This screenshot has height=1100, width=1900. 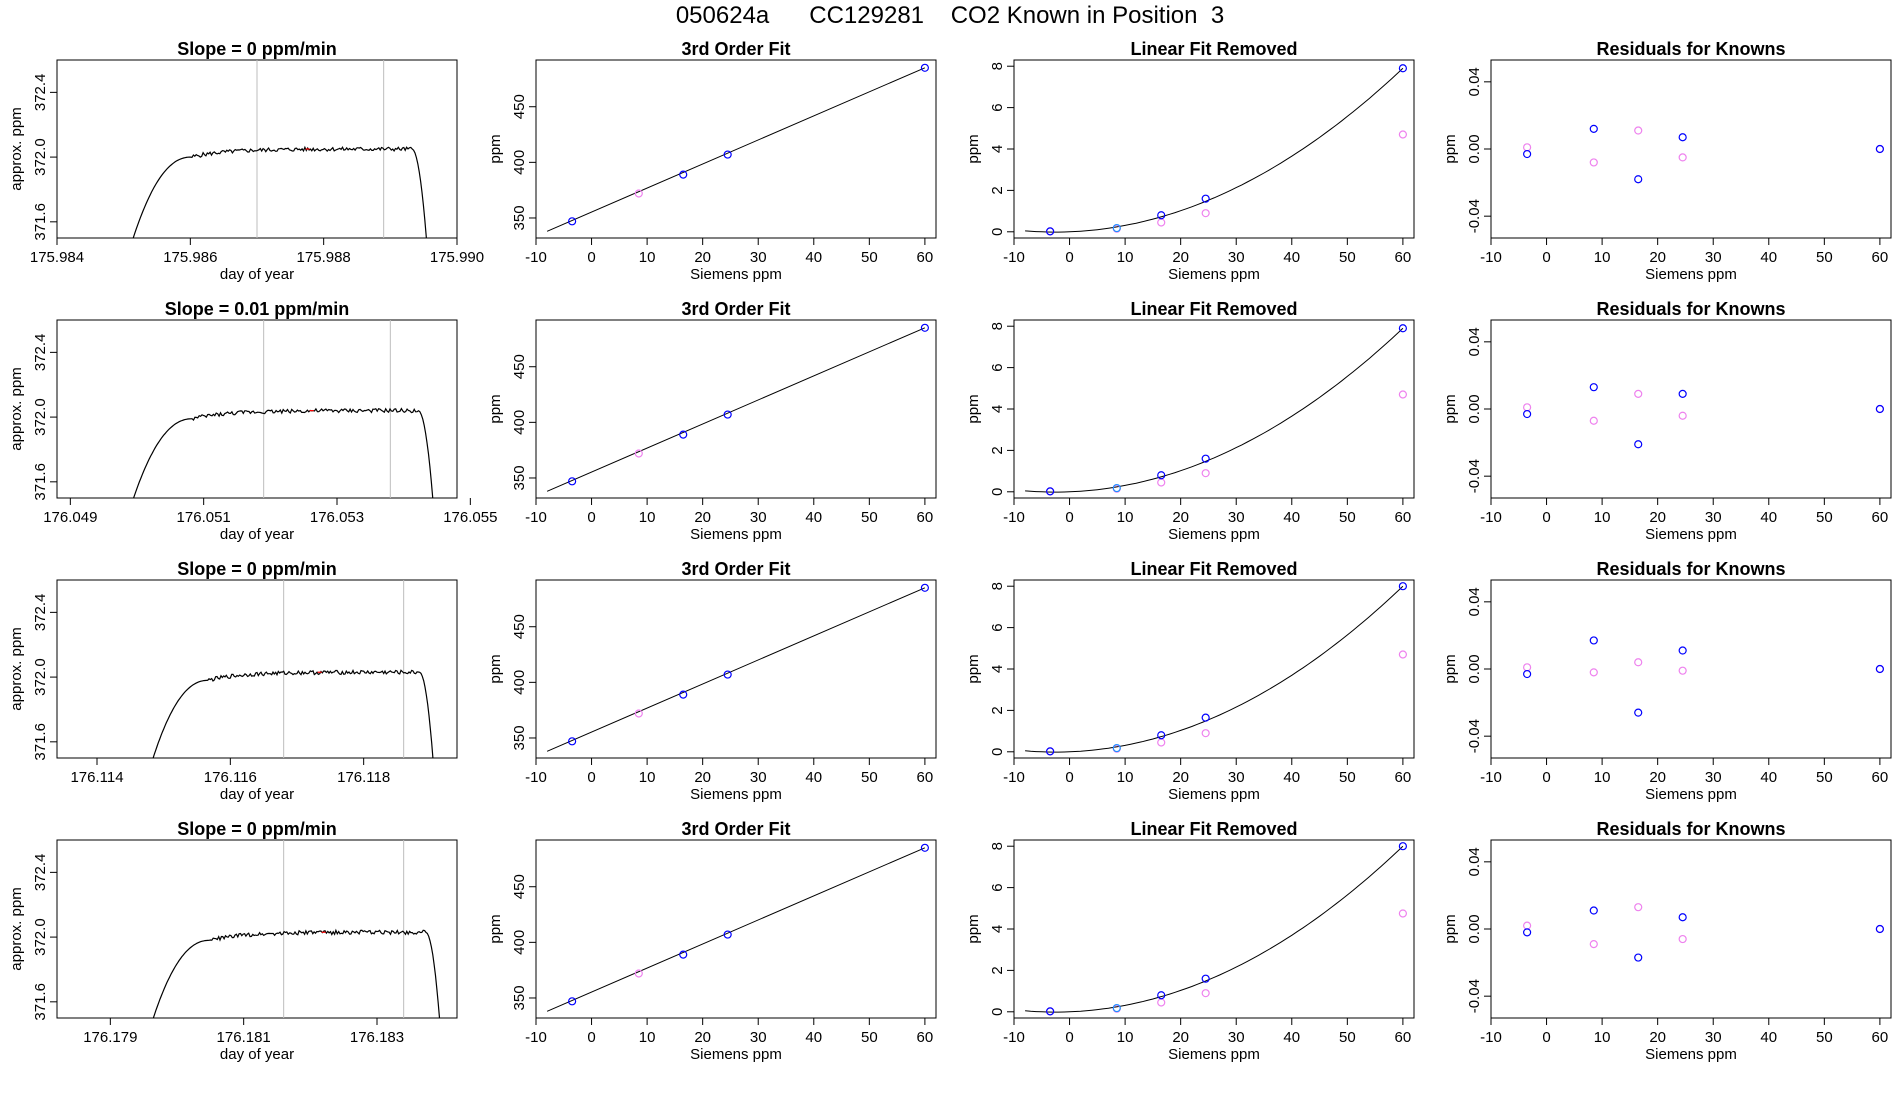 I want to click on x-tick-label: 175.990, so click(x=457, y=257).